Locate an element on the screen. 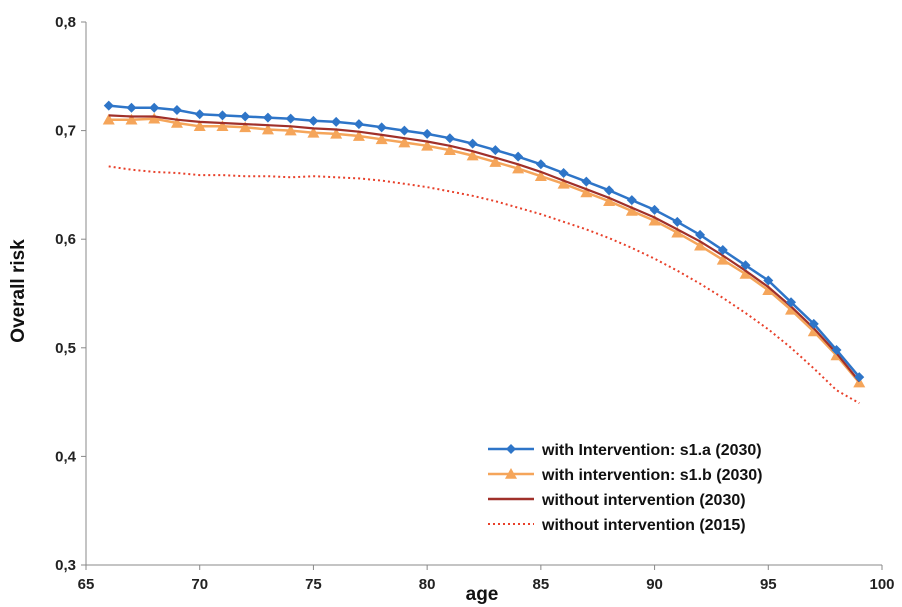  y-tick-label: 0,4 is located at coordinates (66, 456).